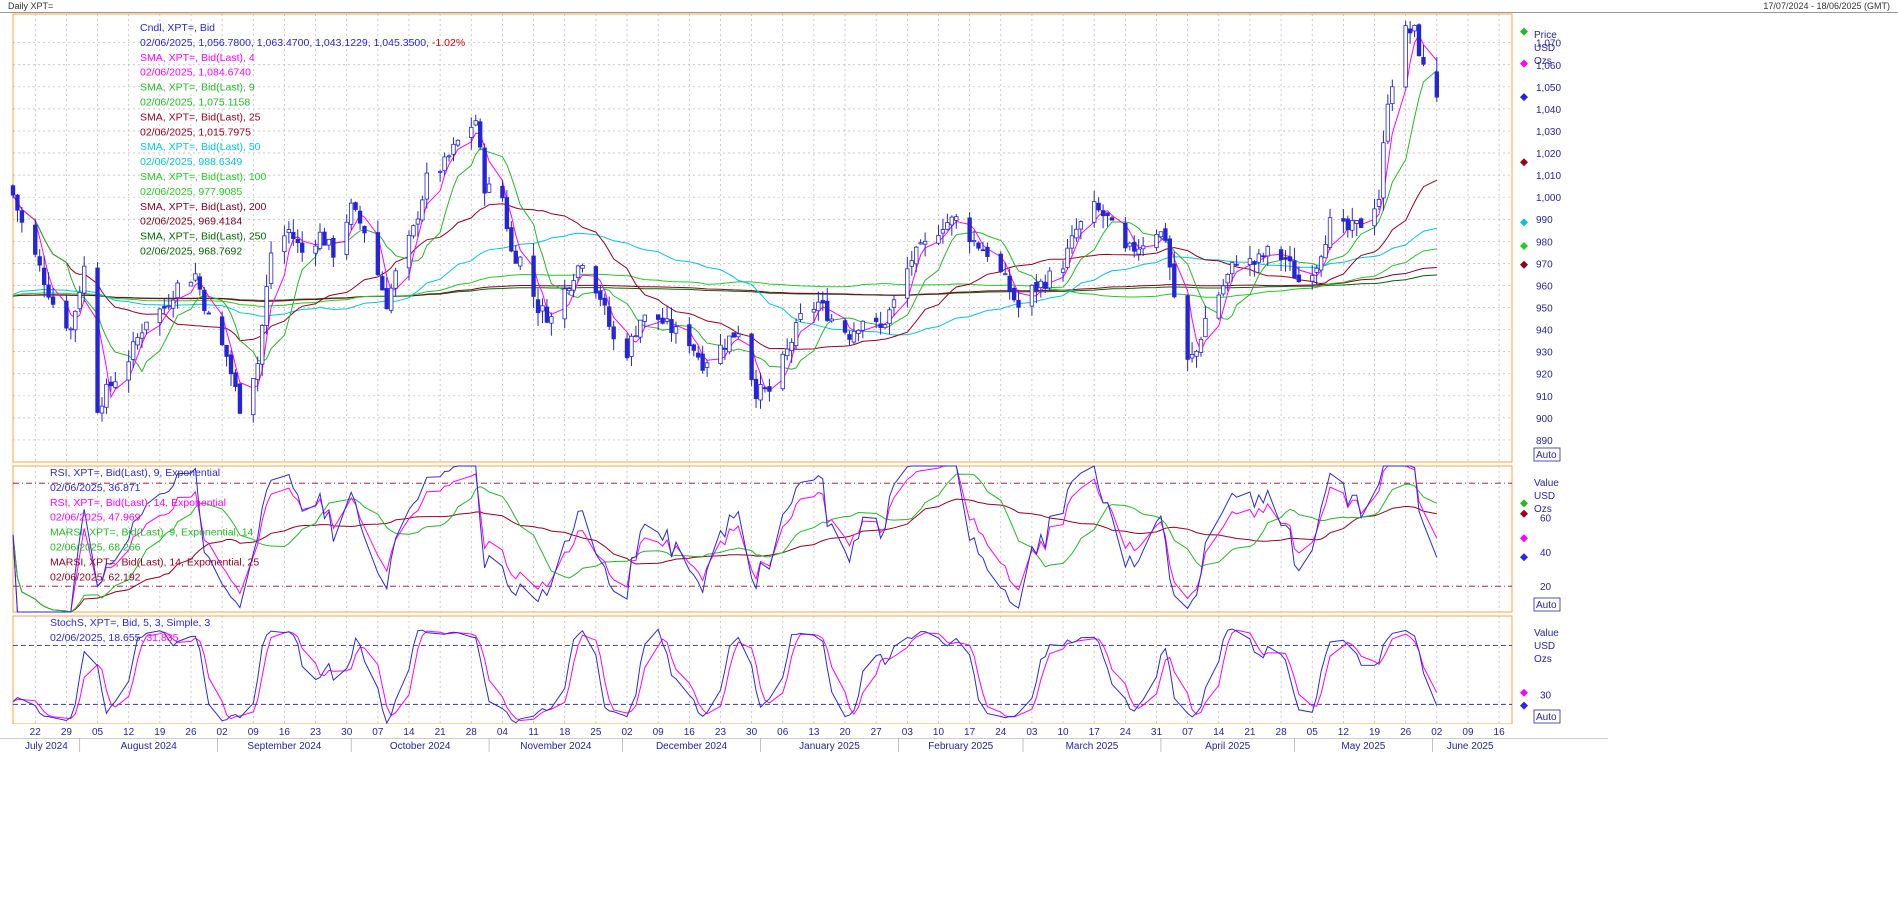 This screenshot has height=912, width=1898. What do you see at coordinates (1547, 454) in the screenshot?
I see `price-auto-button-box` at bounding box center [1547, 454].